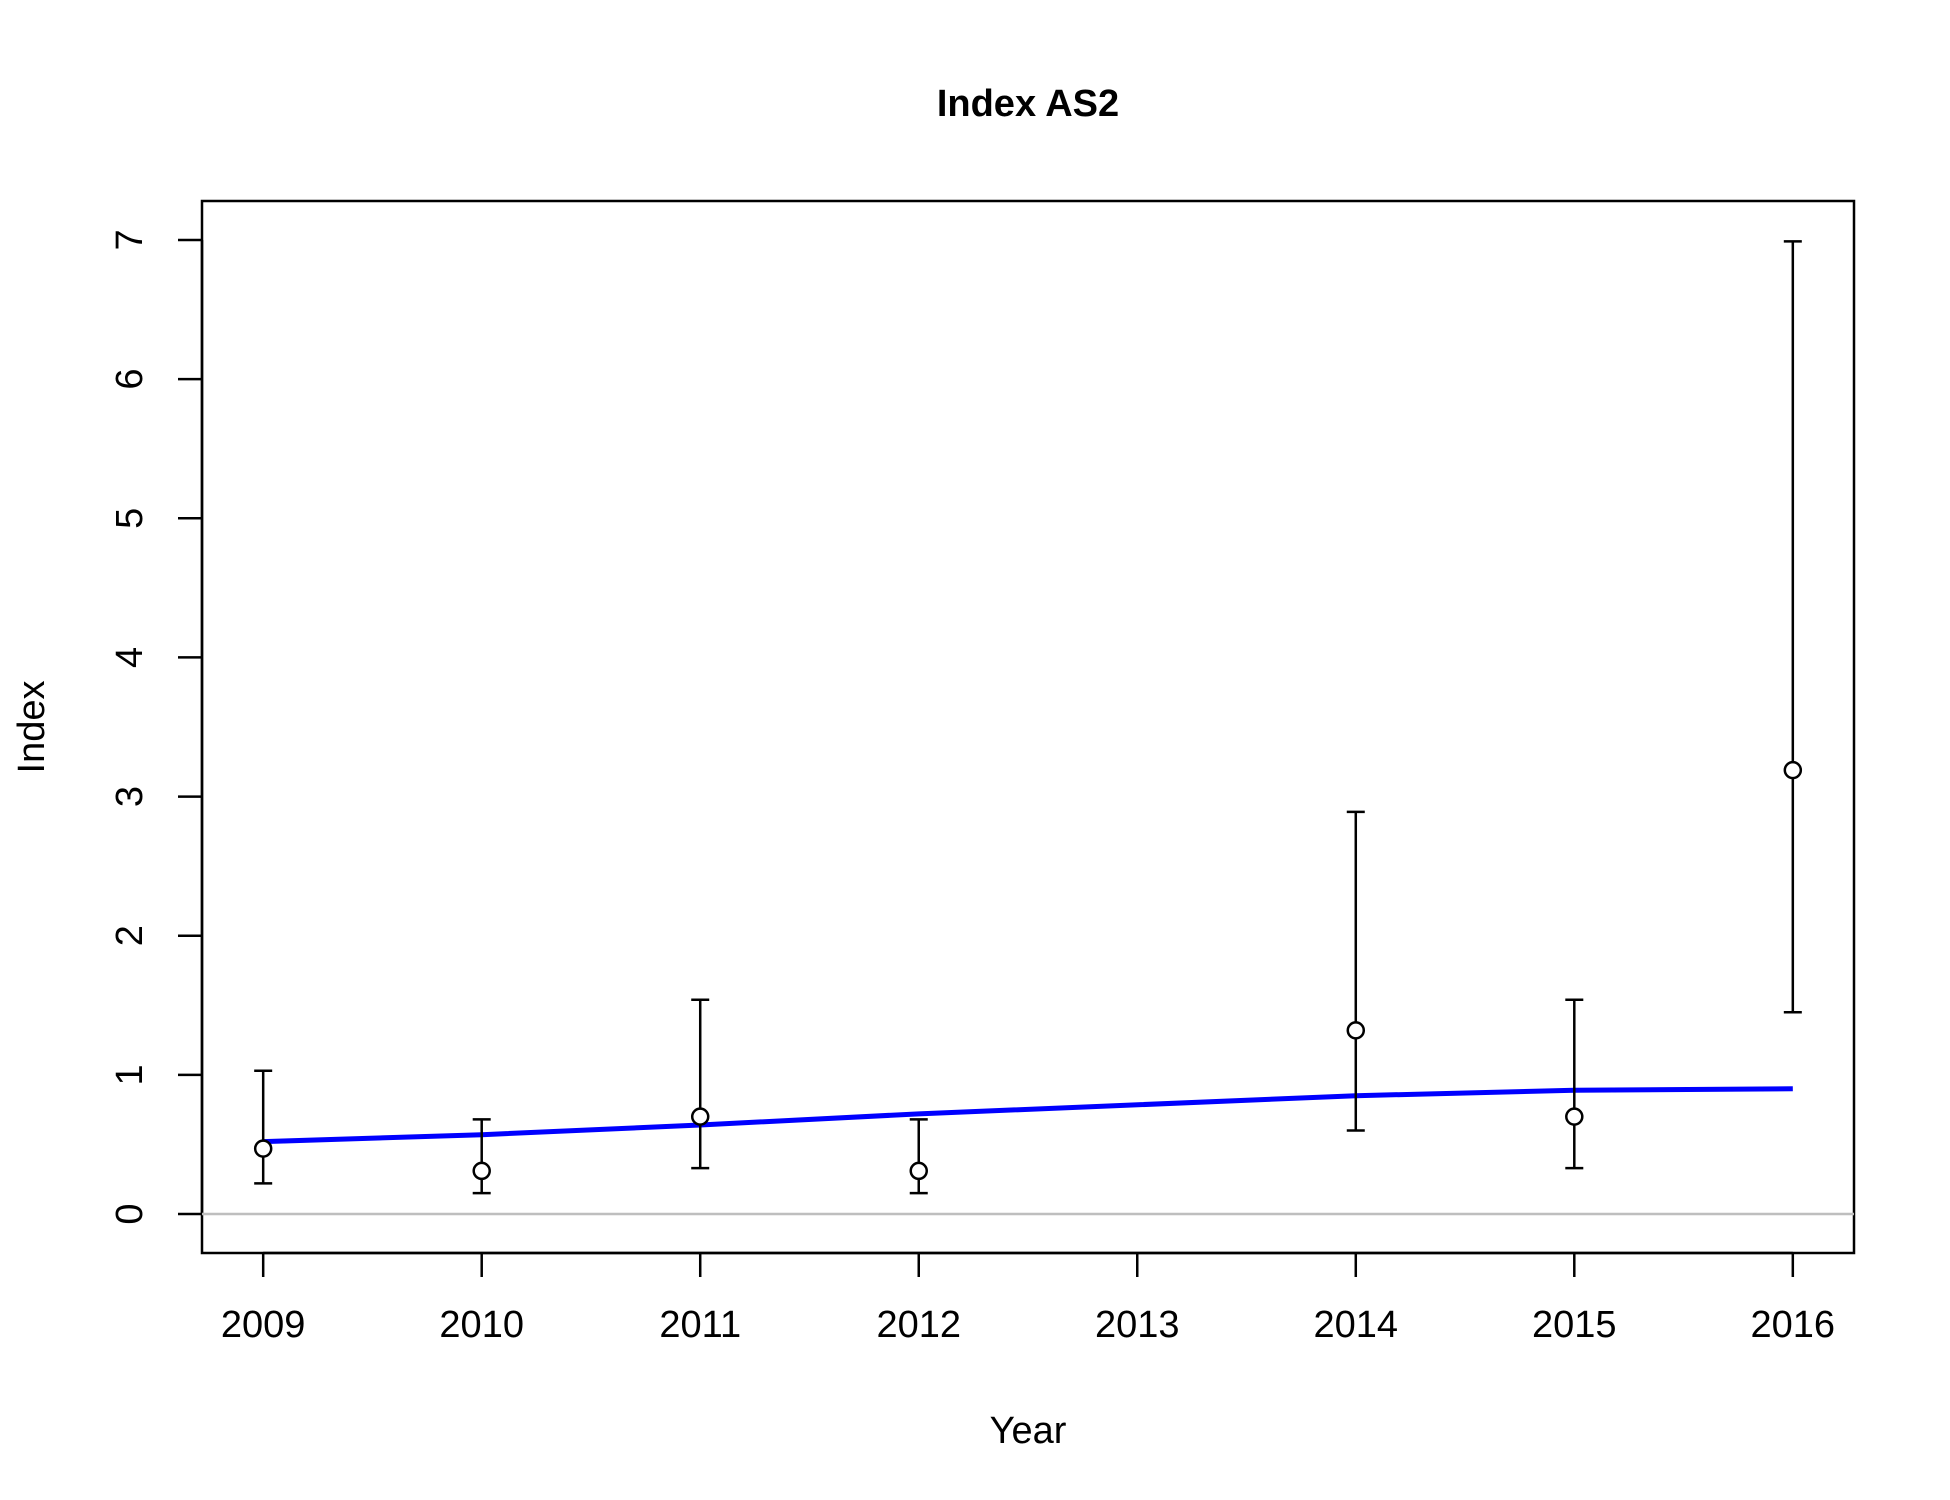 The width and height of the screenshot is (1950, 1500). Describe the element at coordinates (130, 796) in the screenshot. I see `y-tick-label: 3` at that location.